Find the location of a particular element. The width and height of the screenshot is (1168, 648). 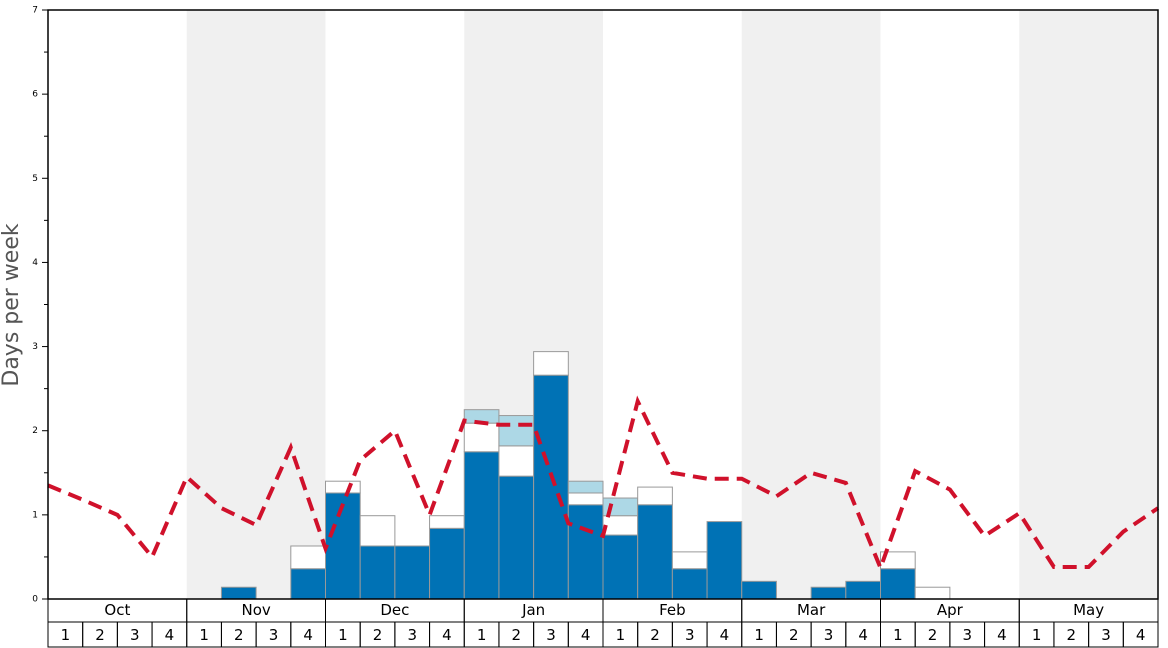

y-tick-label: 2 is located at coordinates (35, 431).